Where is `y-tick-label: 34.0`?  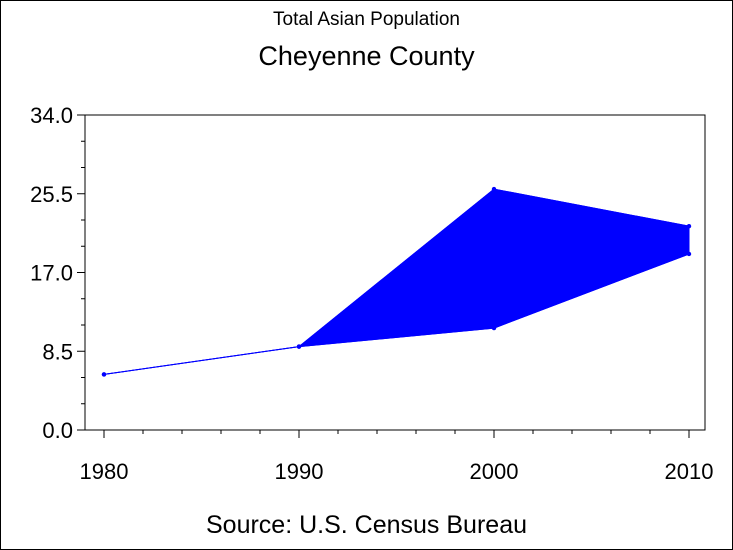
y-tick-label: 34.0 is located at coordinates (51, 115).